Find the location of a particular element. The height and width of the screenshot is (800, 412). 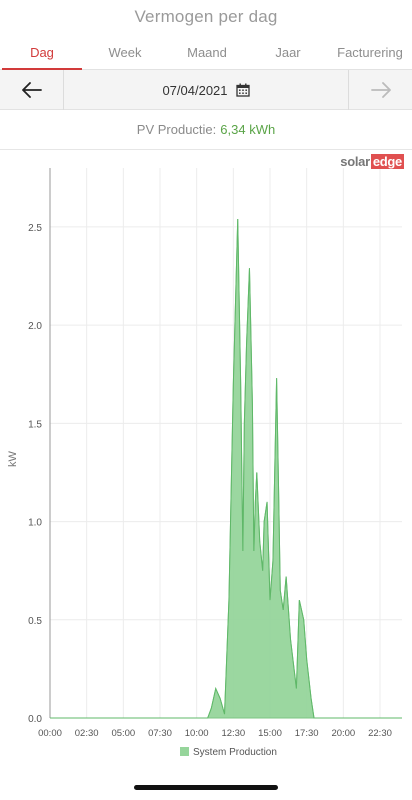

tab-facturering-label: Facturering is located at coordinates (370, 52).